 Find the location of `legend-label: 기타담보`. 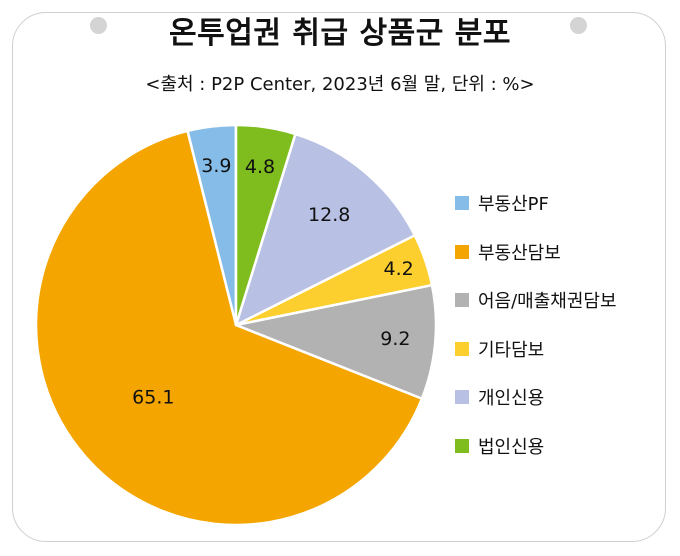

legend-label: 기타담보 is located at coordinates (511, 350).